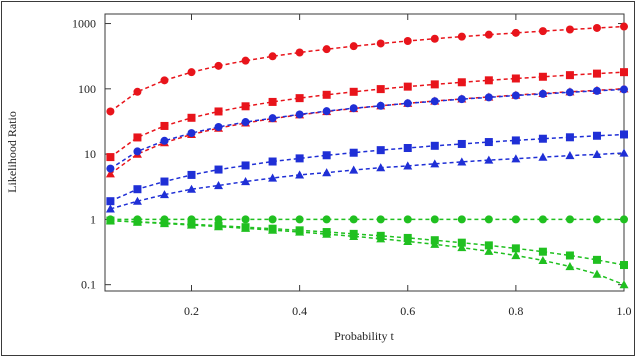 This screenshot has height=361, width=639. Describe the element at coordinates (90, 154) in the screenshot. I see `y-tick-label: 10` at that location.